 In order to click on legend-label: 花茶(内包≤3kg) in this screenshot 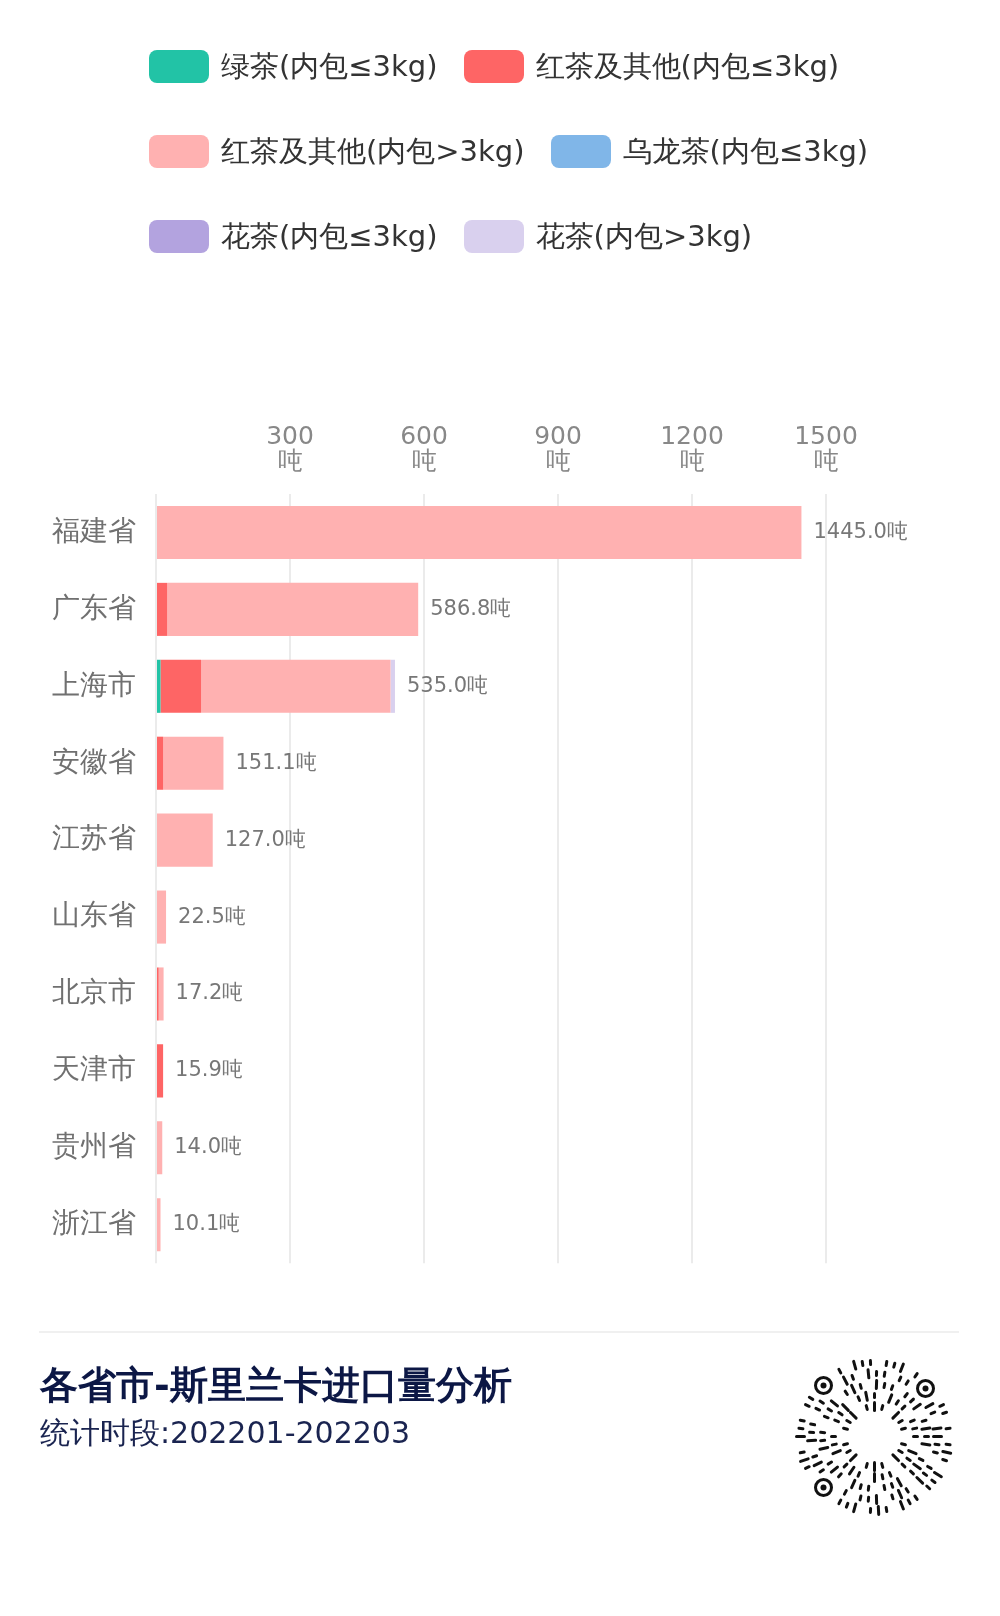, I will do `click(329, 236)`.